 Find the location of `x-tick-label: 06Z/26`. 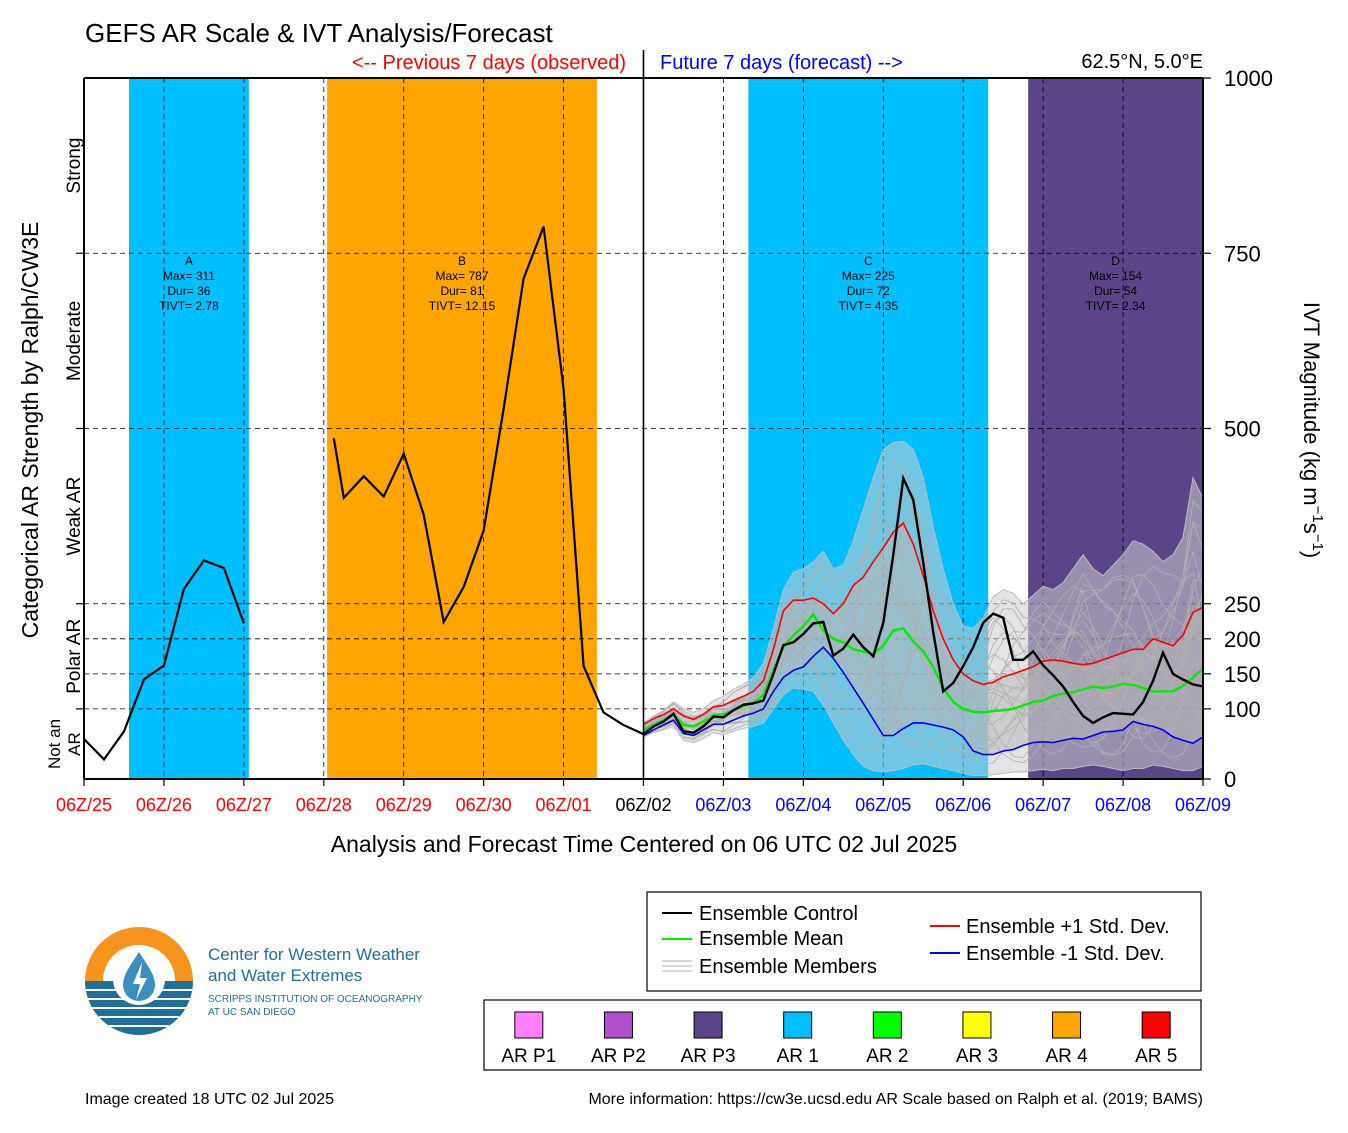

x-tick-label: 06Z/26 is located at coordinates (164, 805).